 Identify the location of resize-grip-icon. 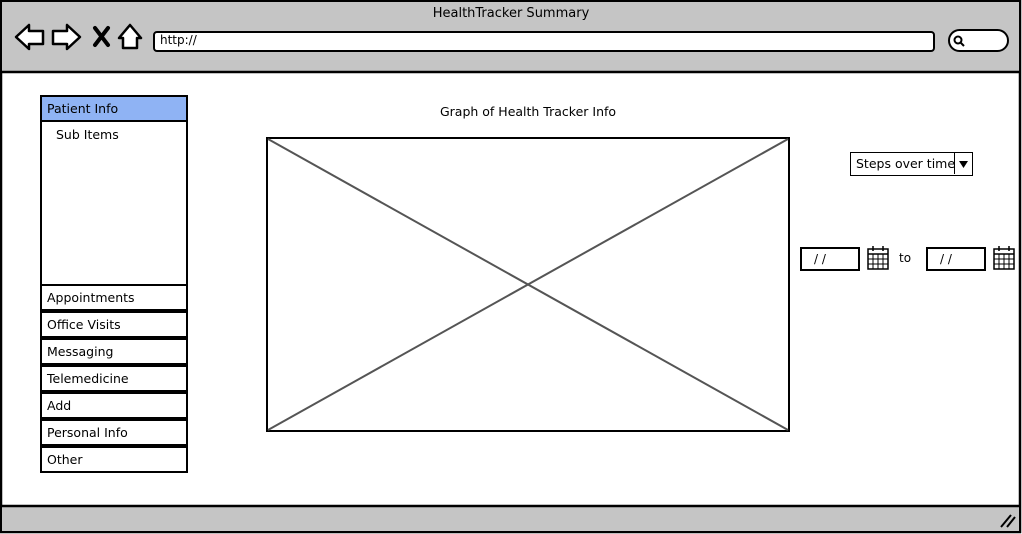
(1008, 521).